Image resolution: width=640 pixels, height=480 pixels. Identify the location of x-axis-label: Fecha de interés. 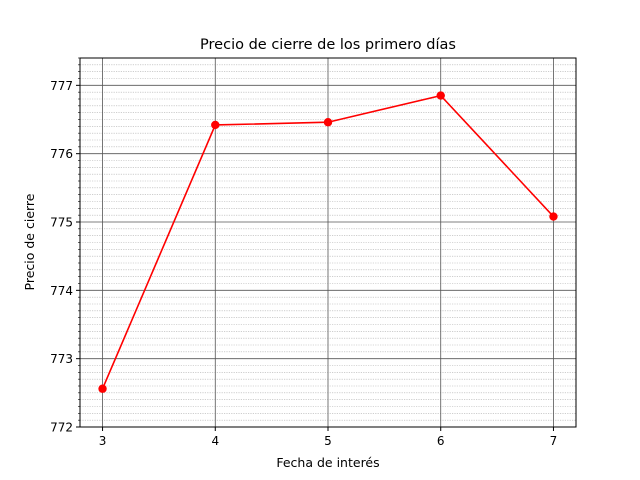
(327, 462).